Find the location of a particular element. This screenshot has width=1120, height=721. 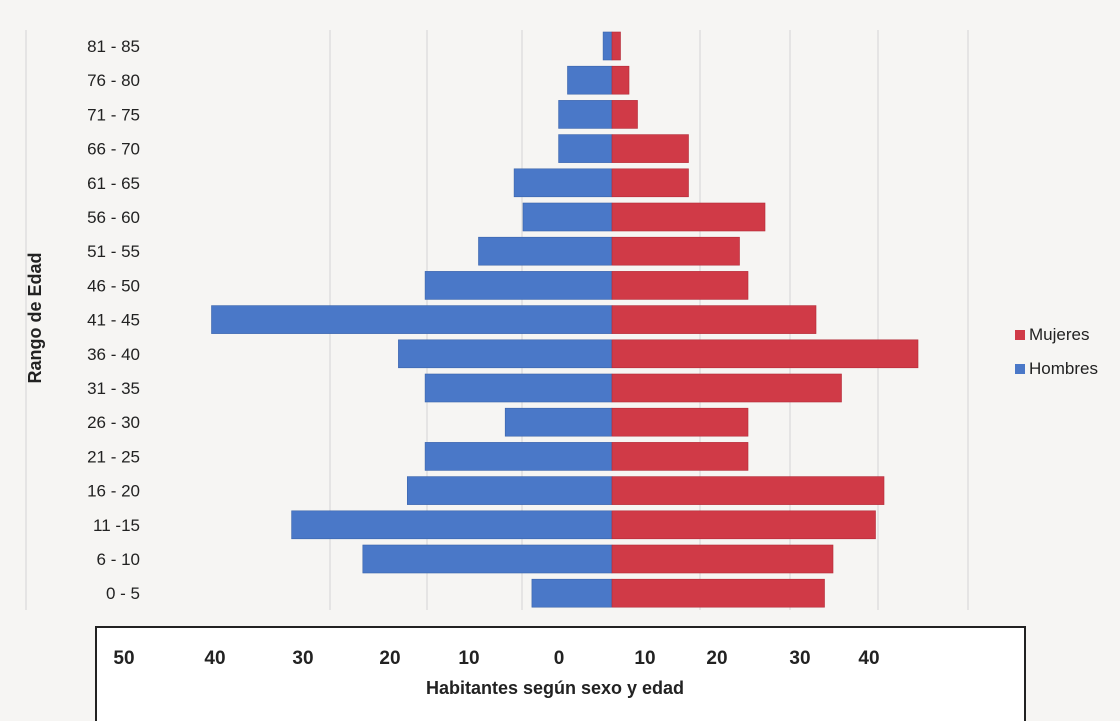

legend: Mujeres Hombres is located at coordinates (1056, 358).